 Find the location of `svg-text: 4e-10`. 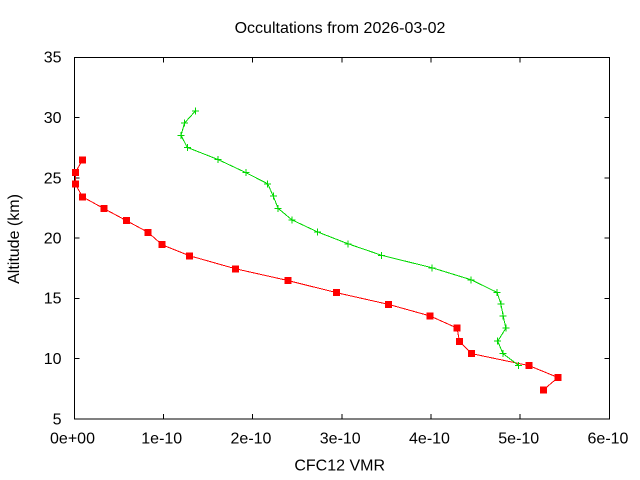

svg-text: 4e-10 is located at coordinates (429, 438).